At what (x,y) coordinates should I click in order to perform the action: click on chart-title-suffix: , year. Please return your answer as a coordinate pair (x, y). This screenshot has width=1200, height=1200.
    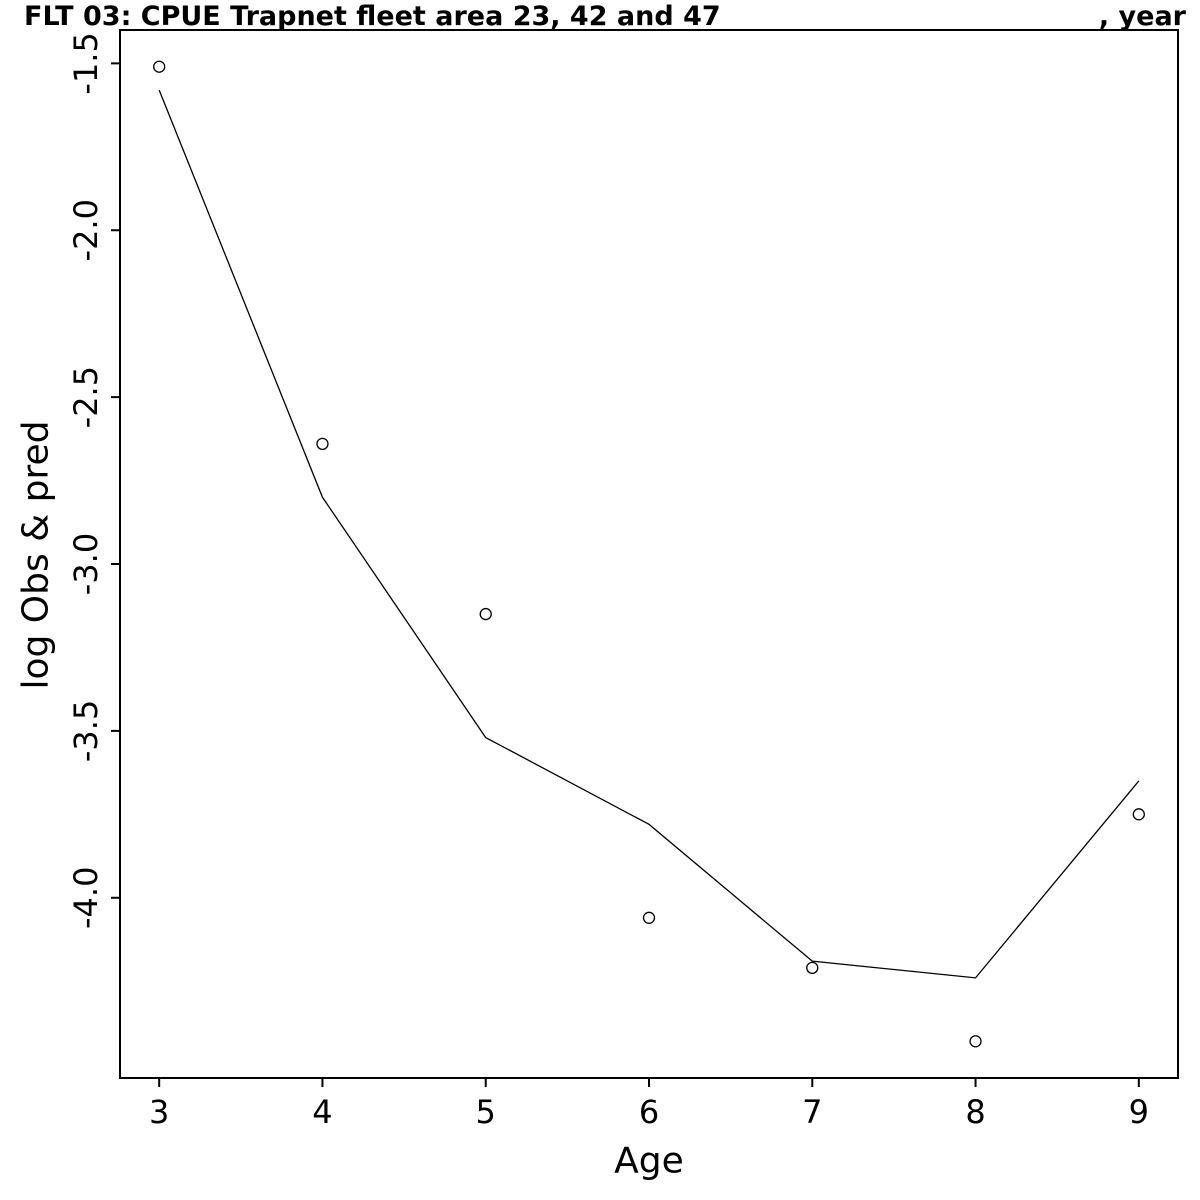
    Looking at the image, I should click on (1142, 16).